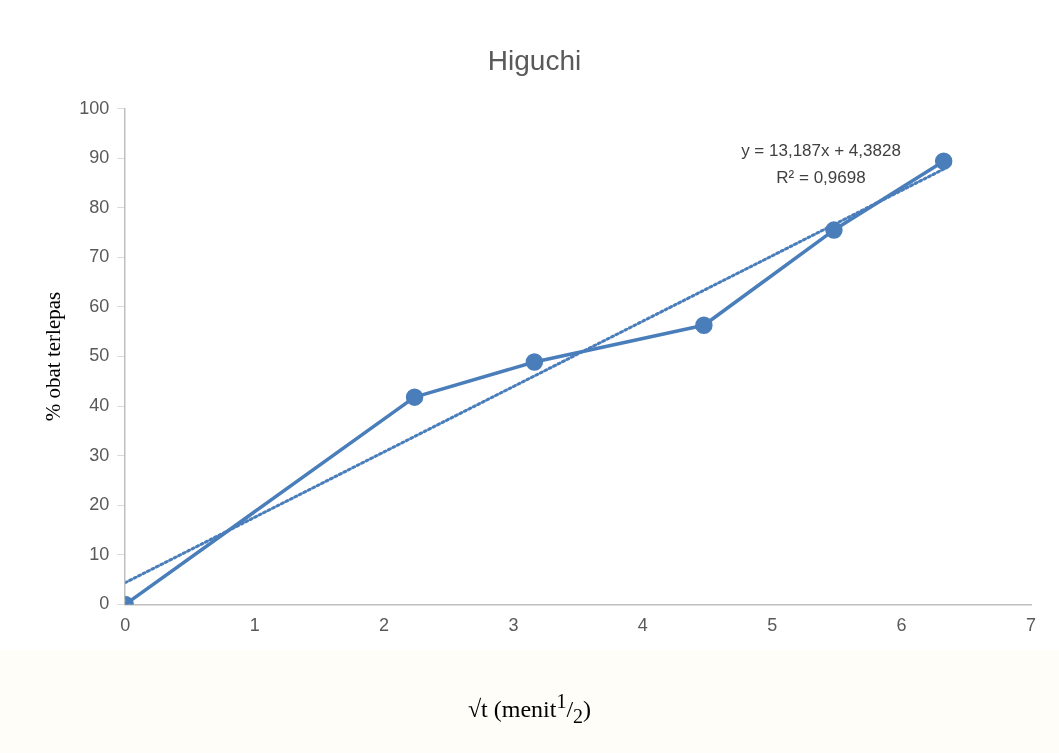  I want to click on x-tick-label: 0, so click(125, 625).